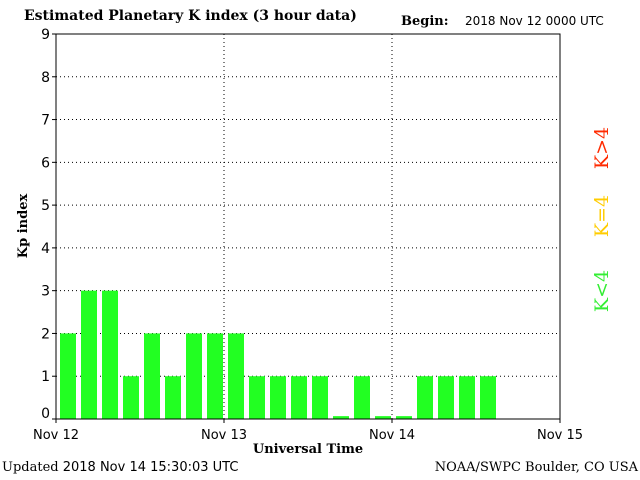 The height and width of the screenshot is (480, 640). I want to click on legend-k-greater-4: K>4, so click(602, 148).